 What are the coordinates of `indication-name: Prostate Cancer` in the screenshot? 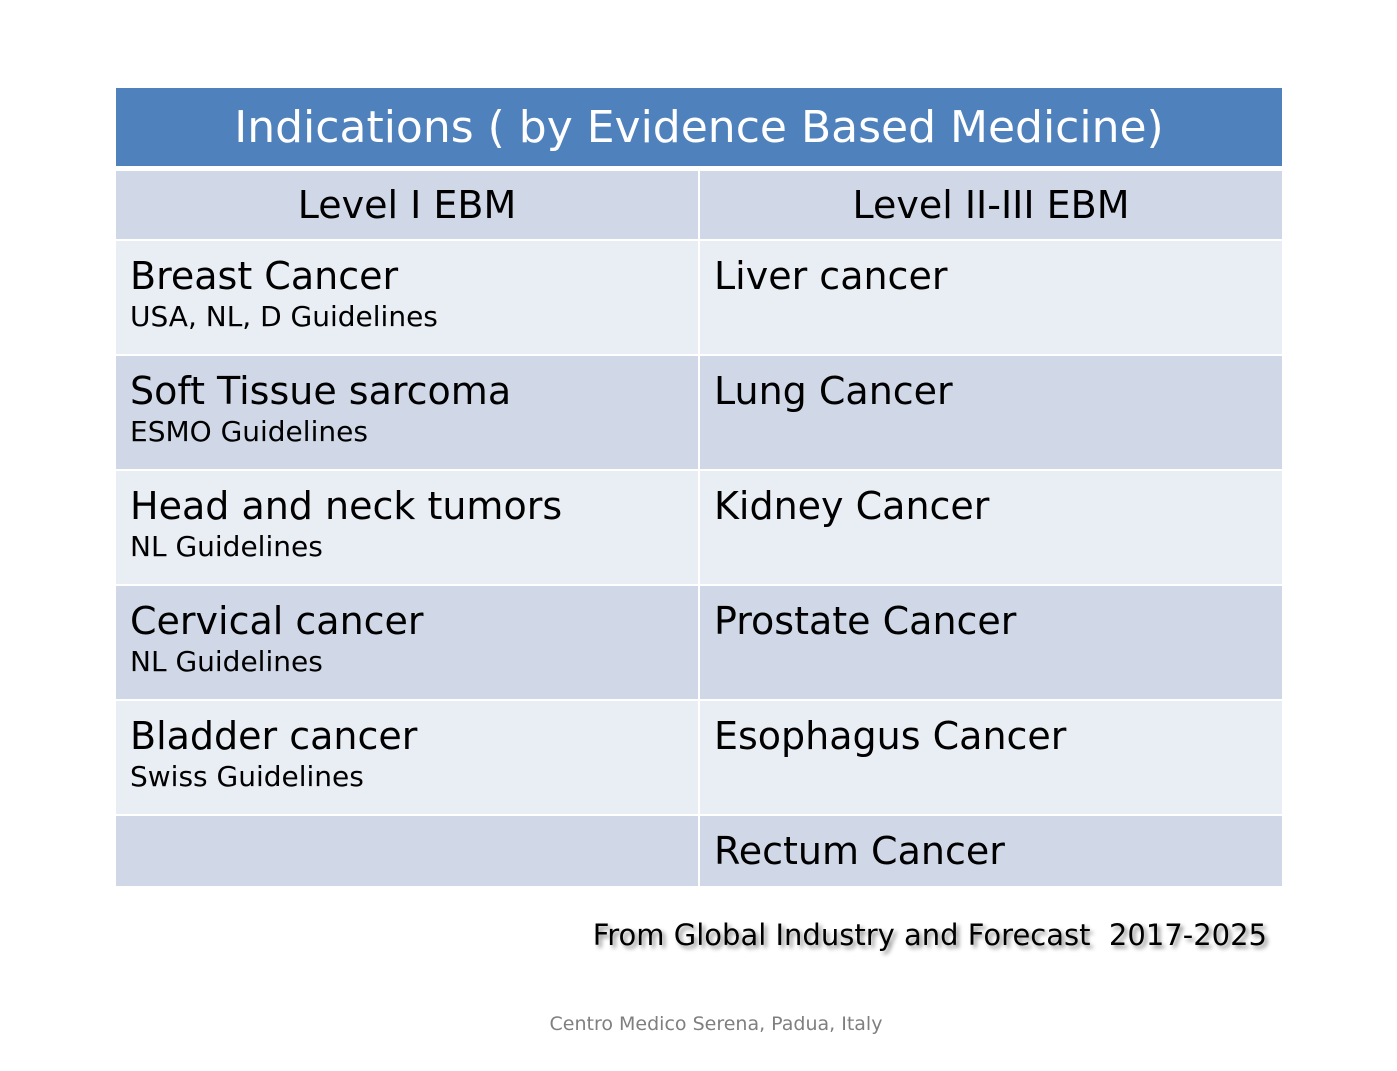 It's located at (865, 621).